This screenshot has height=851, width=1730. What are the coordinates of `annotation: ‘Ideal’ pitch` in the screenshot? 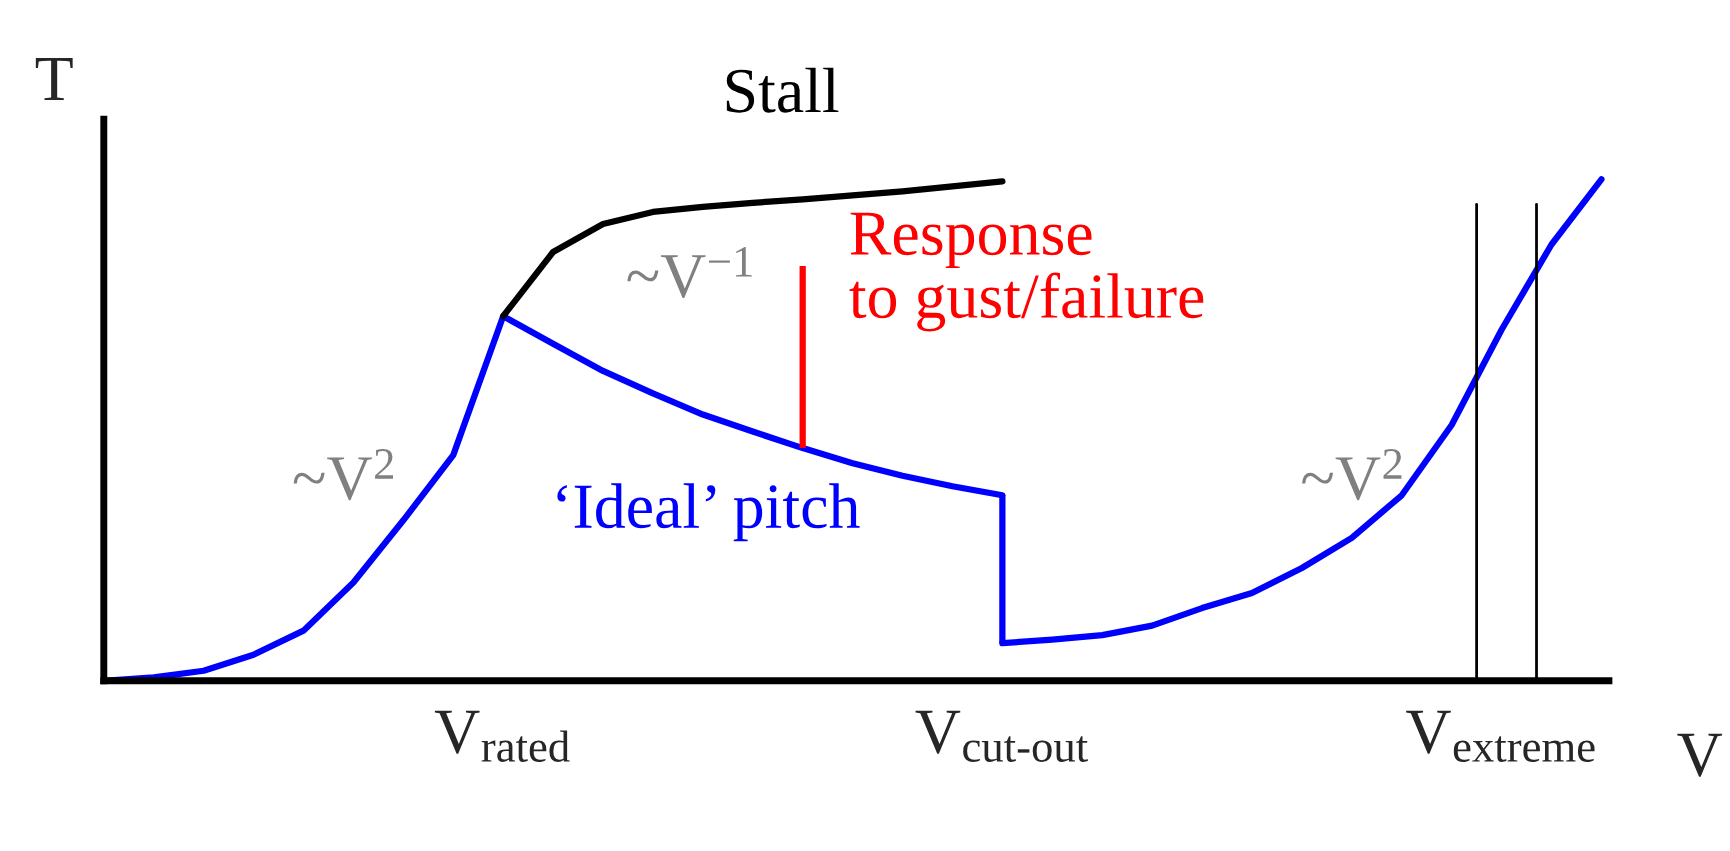 It's located at (708, 512).